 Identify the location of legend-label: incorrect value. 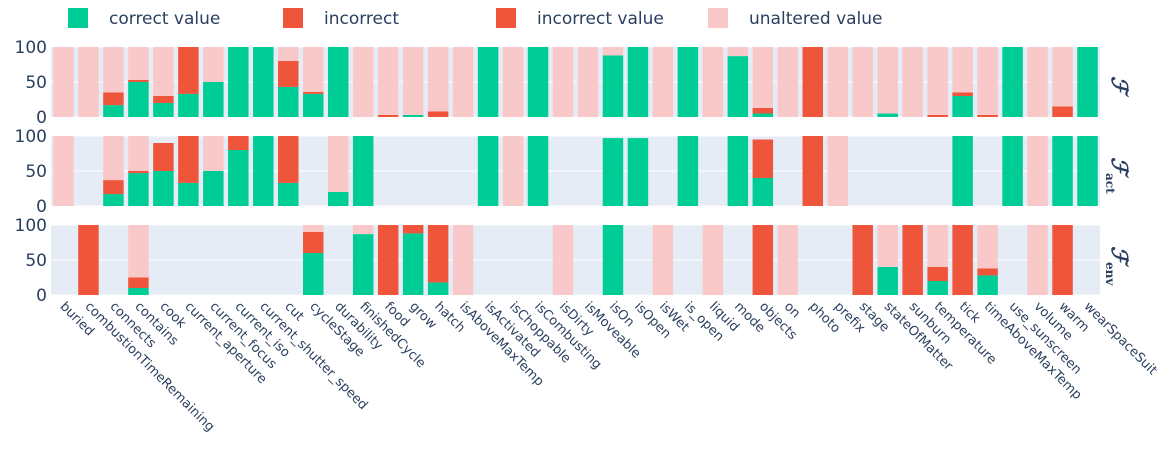
(600, 19).